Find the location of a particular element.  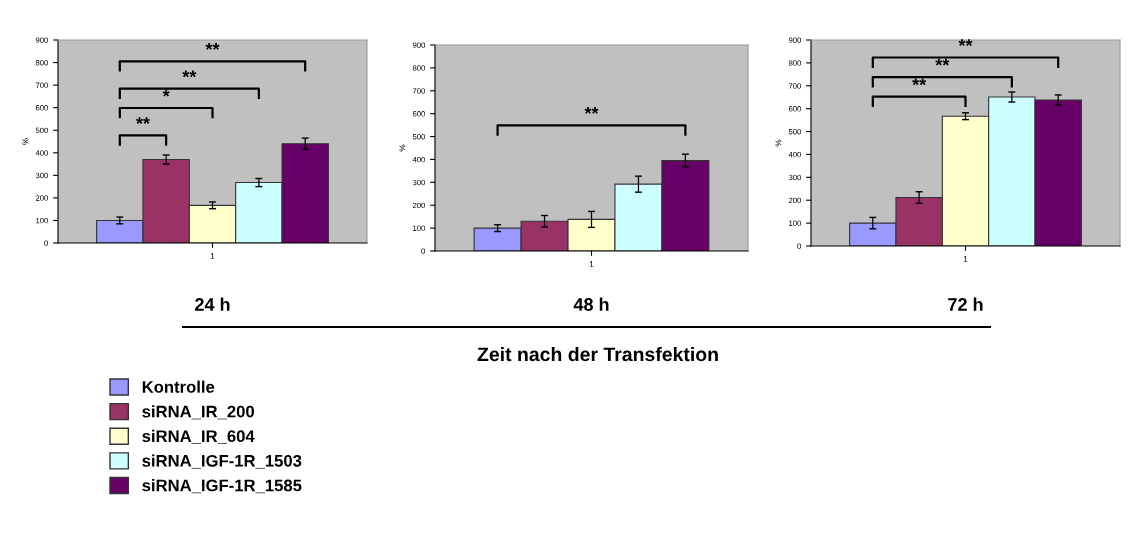

legend-label: siRNA_IR_604 is located at coordinates (198, 436).